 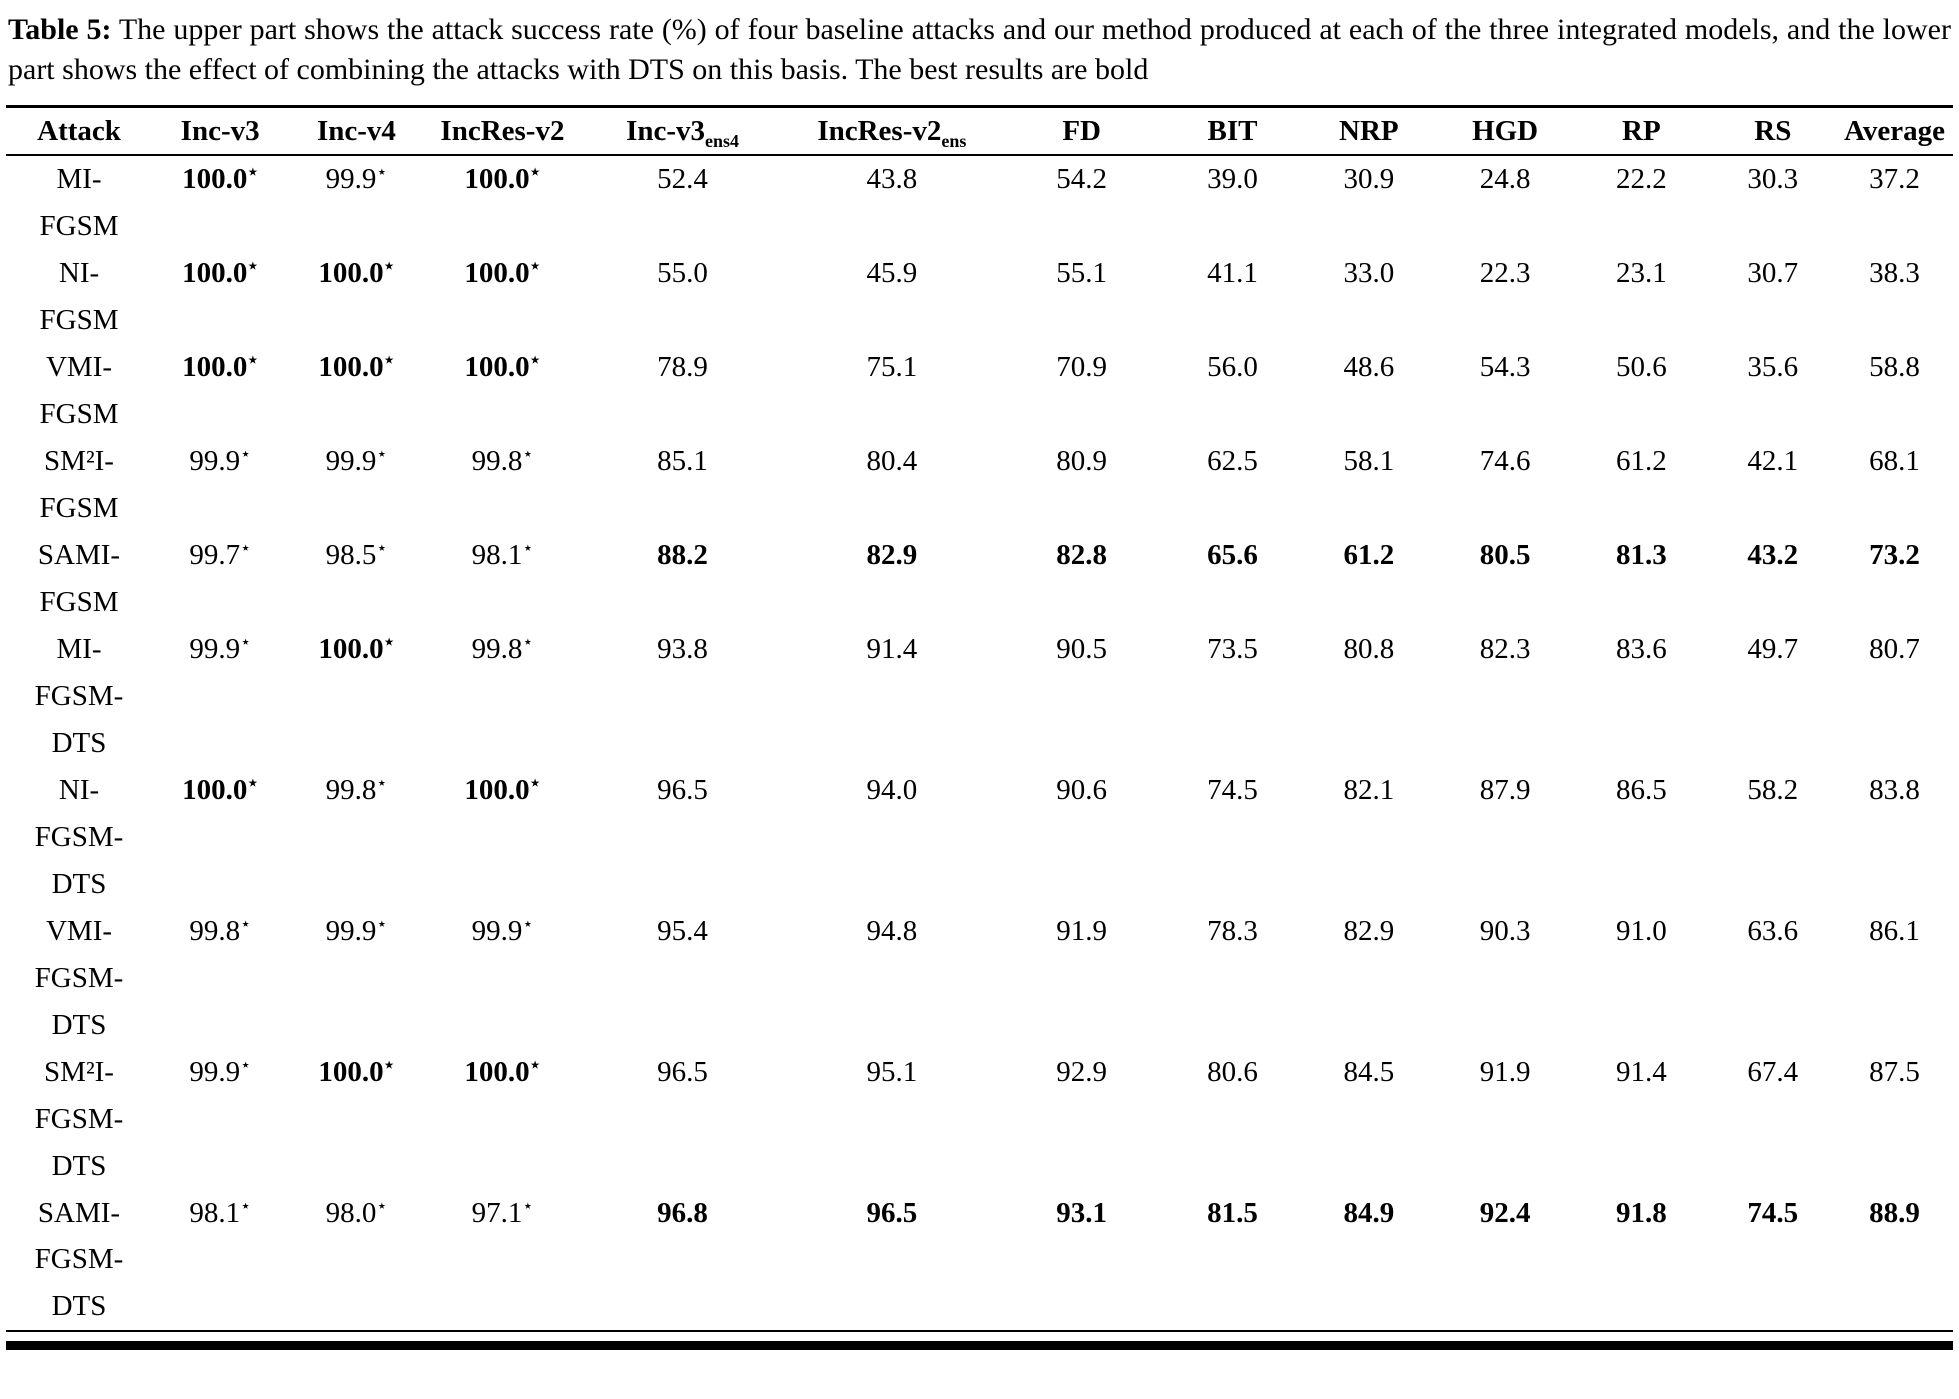 I want to click on cell-sm2i-fgsm-dts-hgd: 91.9, so click(x=1505, y=1071).